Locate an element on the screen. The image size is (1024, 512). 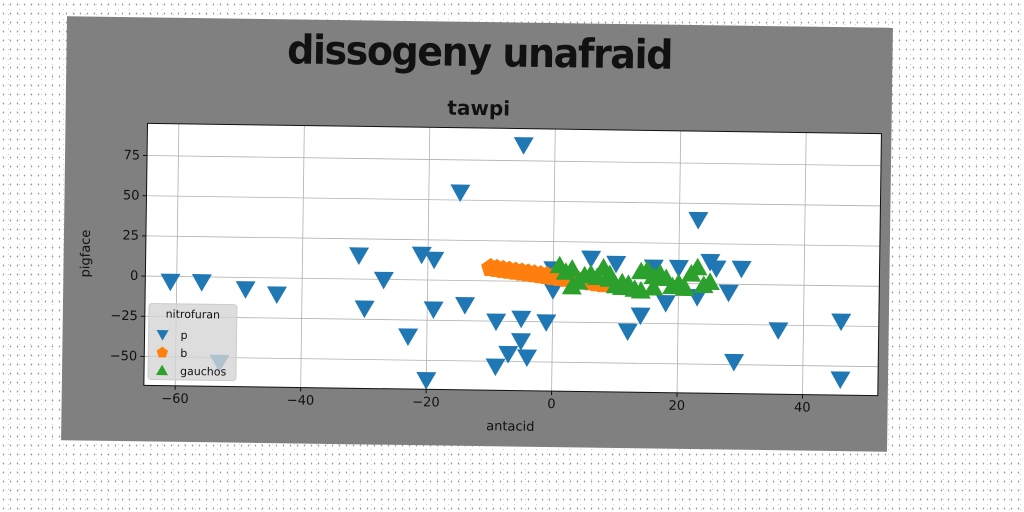
y-tick-label: 50 is located at coordinates (131, 195).